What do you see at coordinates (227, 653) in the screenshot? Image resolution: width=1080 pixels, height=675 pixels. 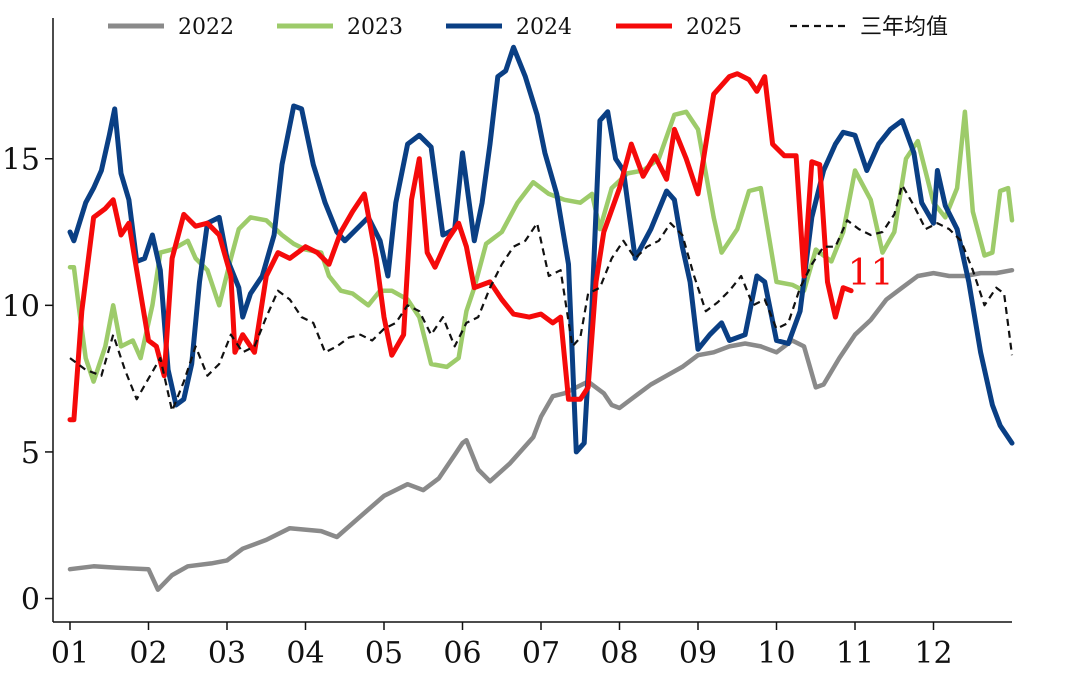 I see `x-tick-label: 03` at bounding box center [227, 653].